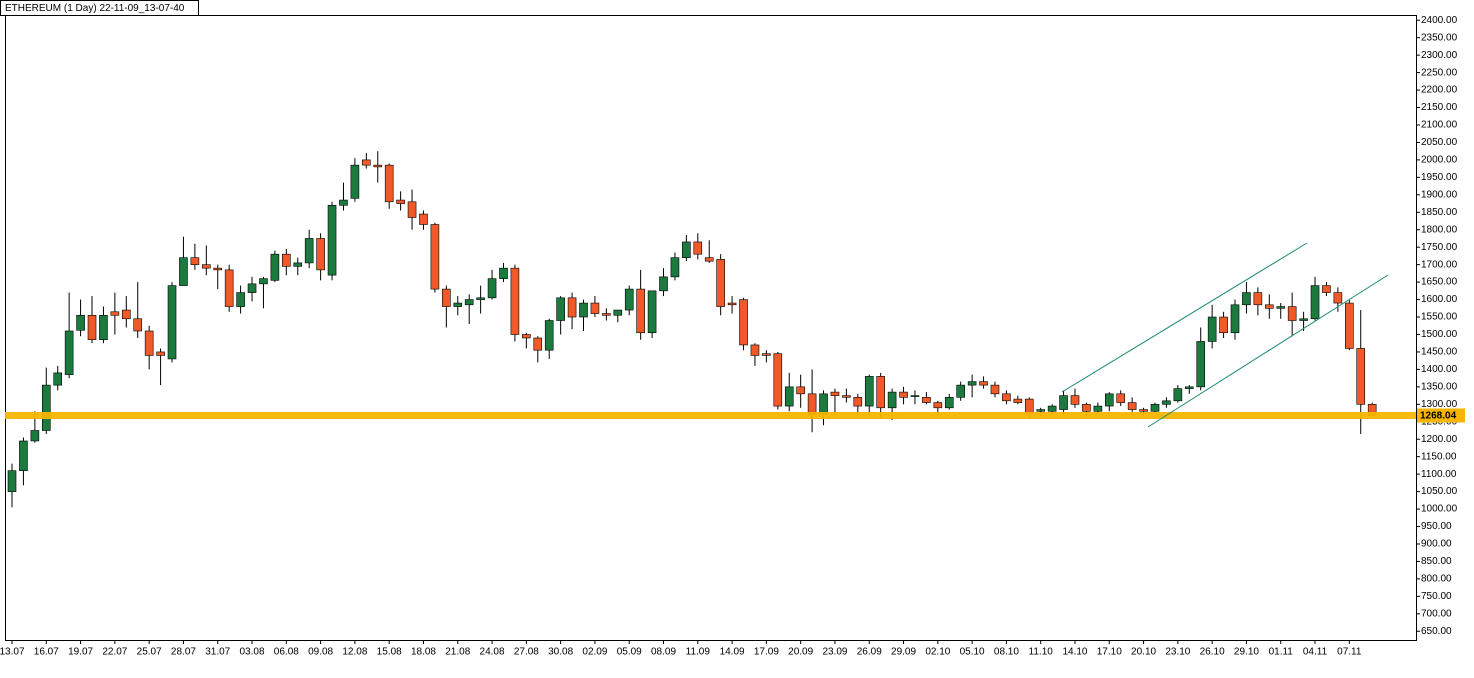  I want to click on x-tick-label: 05.09, so click(629, 652).